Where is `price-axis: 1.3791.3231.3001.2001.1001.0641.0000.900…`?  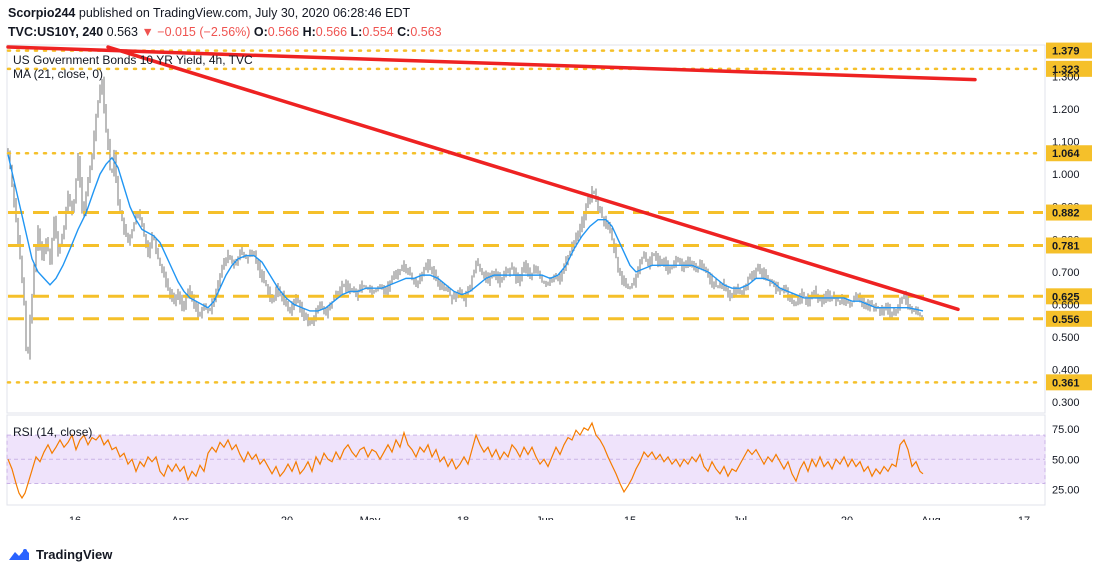
price-axis: 1.3791.3231.3001.2001.1001.0641.0000.900… is located at coordinates (1069, 226).